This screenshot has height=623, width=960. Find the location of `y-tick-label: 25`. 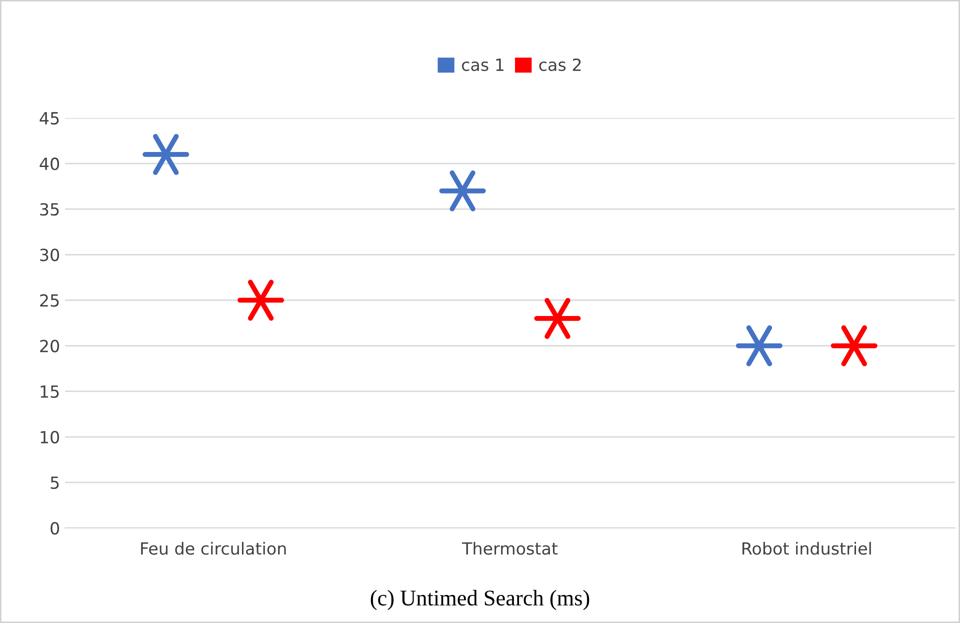

y-tick-label: 25 is located at coordinates (49, 300).